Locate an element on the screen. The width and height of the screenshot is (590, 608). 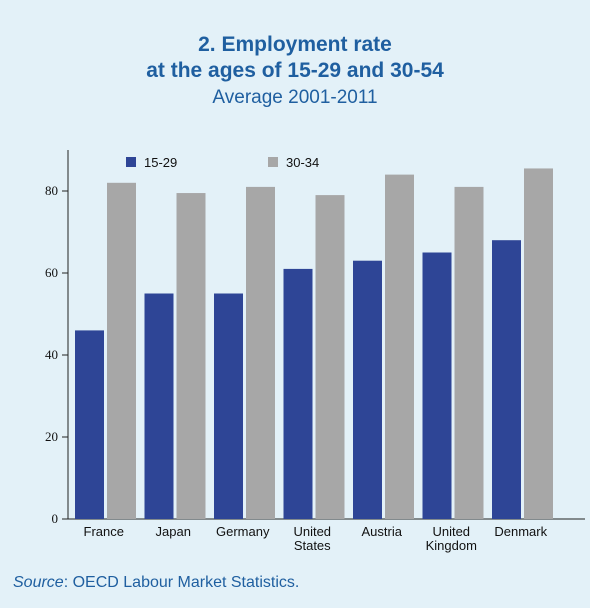
bar-15-29-united-states is located at coordinates (298, 393).